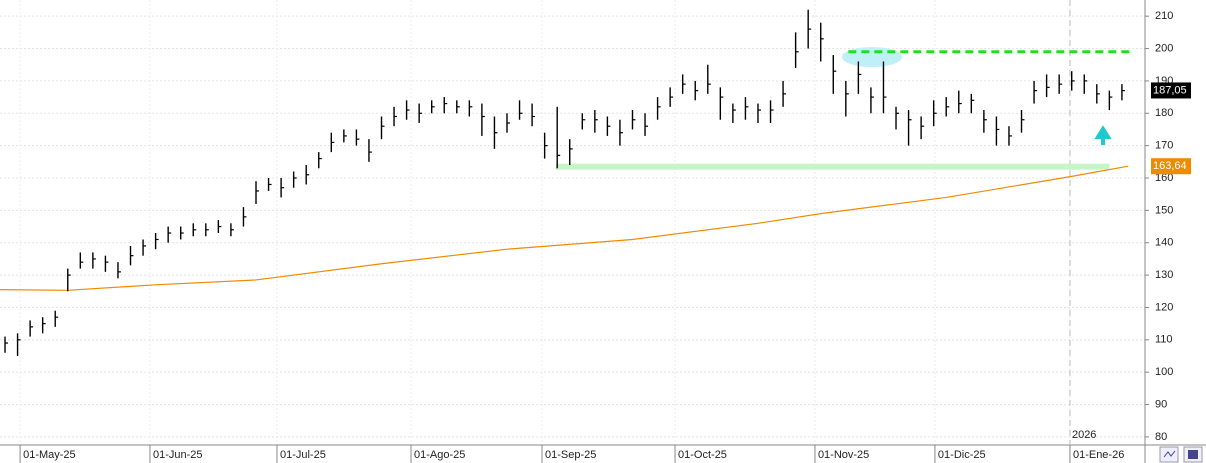 The width and height of the screenshot is (1206, 463). Describe the element at coordinates (702, 455) in the screenshot. I see `x-tick-label: 01-Oct-25` at that location.